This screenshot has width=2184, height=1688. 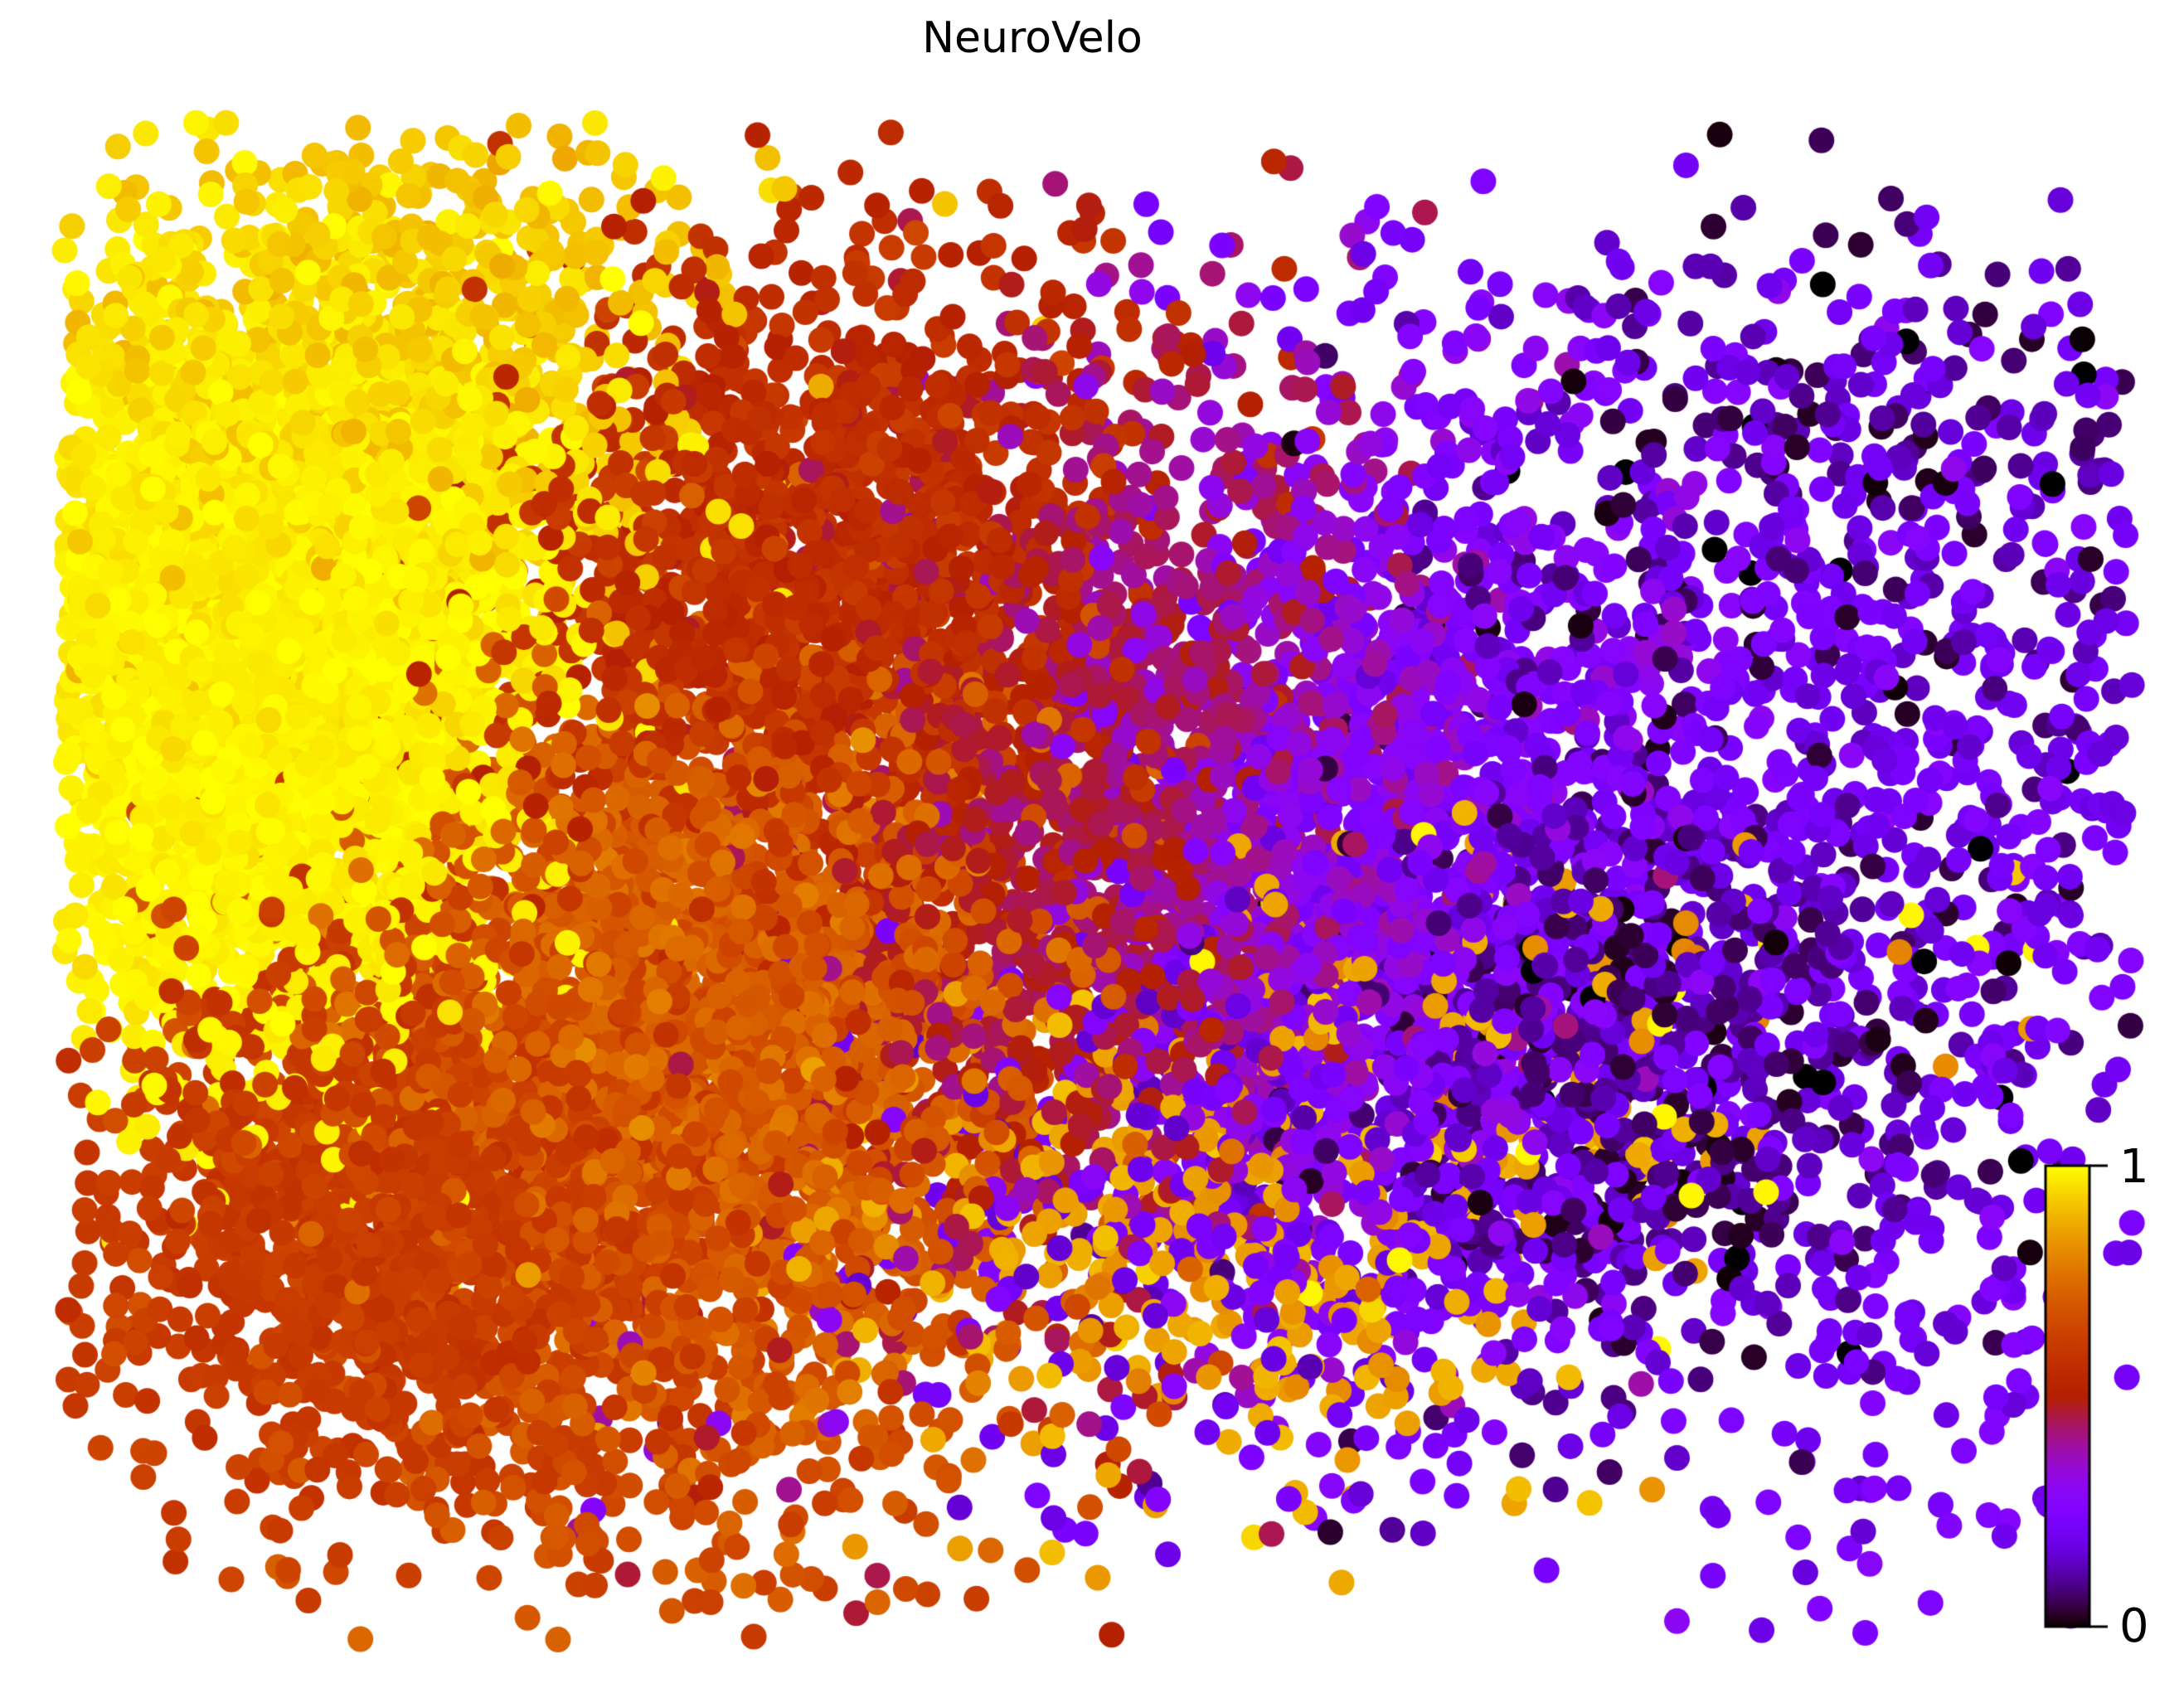 What do you see at coordinates (1032, 38) in the screenshot?
I see `chart-title: NeuroVelo` at bounding box center [1032, 38].